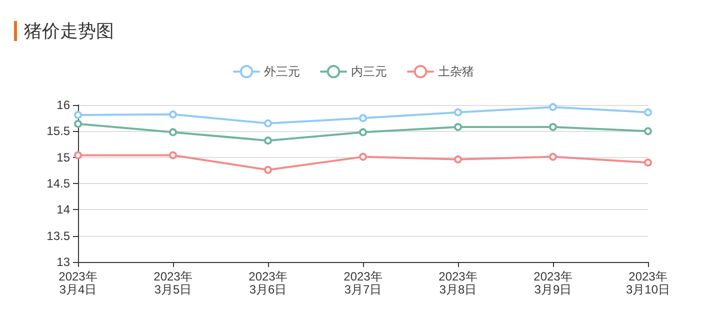 This screenshot has height=324, width=707. Describe the element at coordinates (58, 131) in the screenshot. I see `y-tick-label: 15.5` at that location.